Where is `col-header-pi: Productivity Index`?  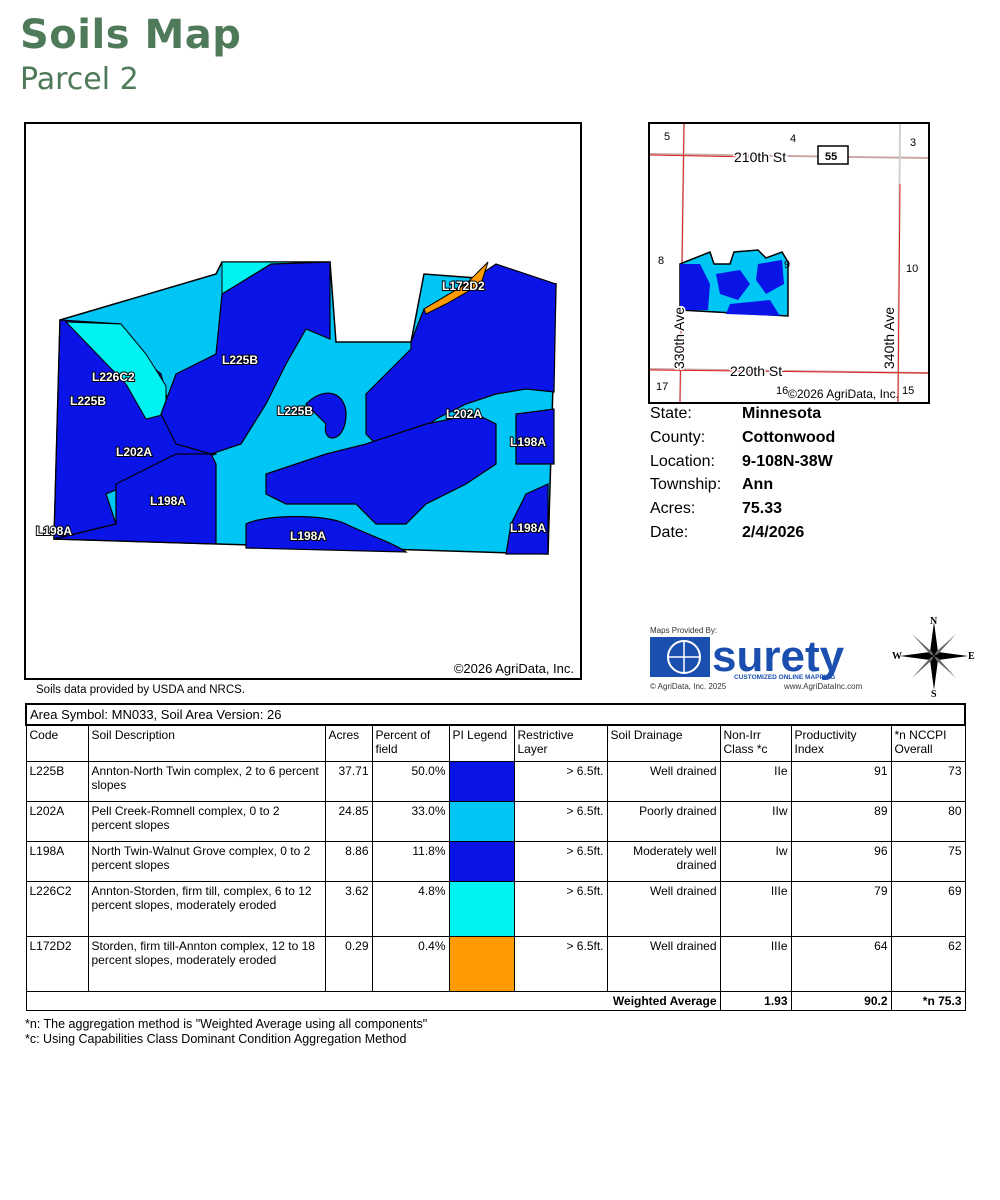
col-header-pi: Productivity Index is located at coordinates (841, 743).